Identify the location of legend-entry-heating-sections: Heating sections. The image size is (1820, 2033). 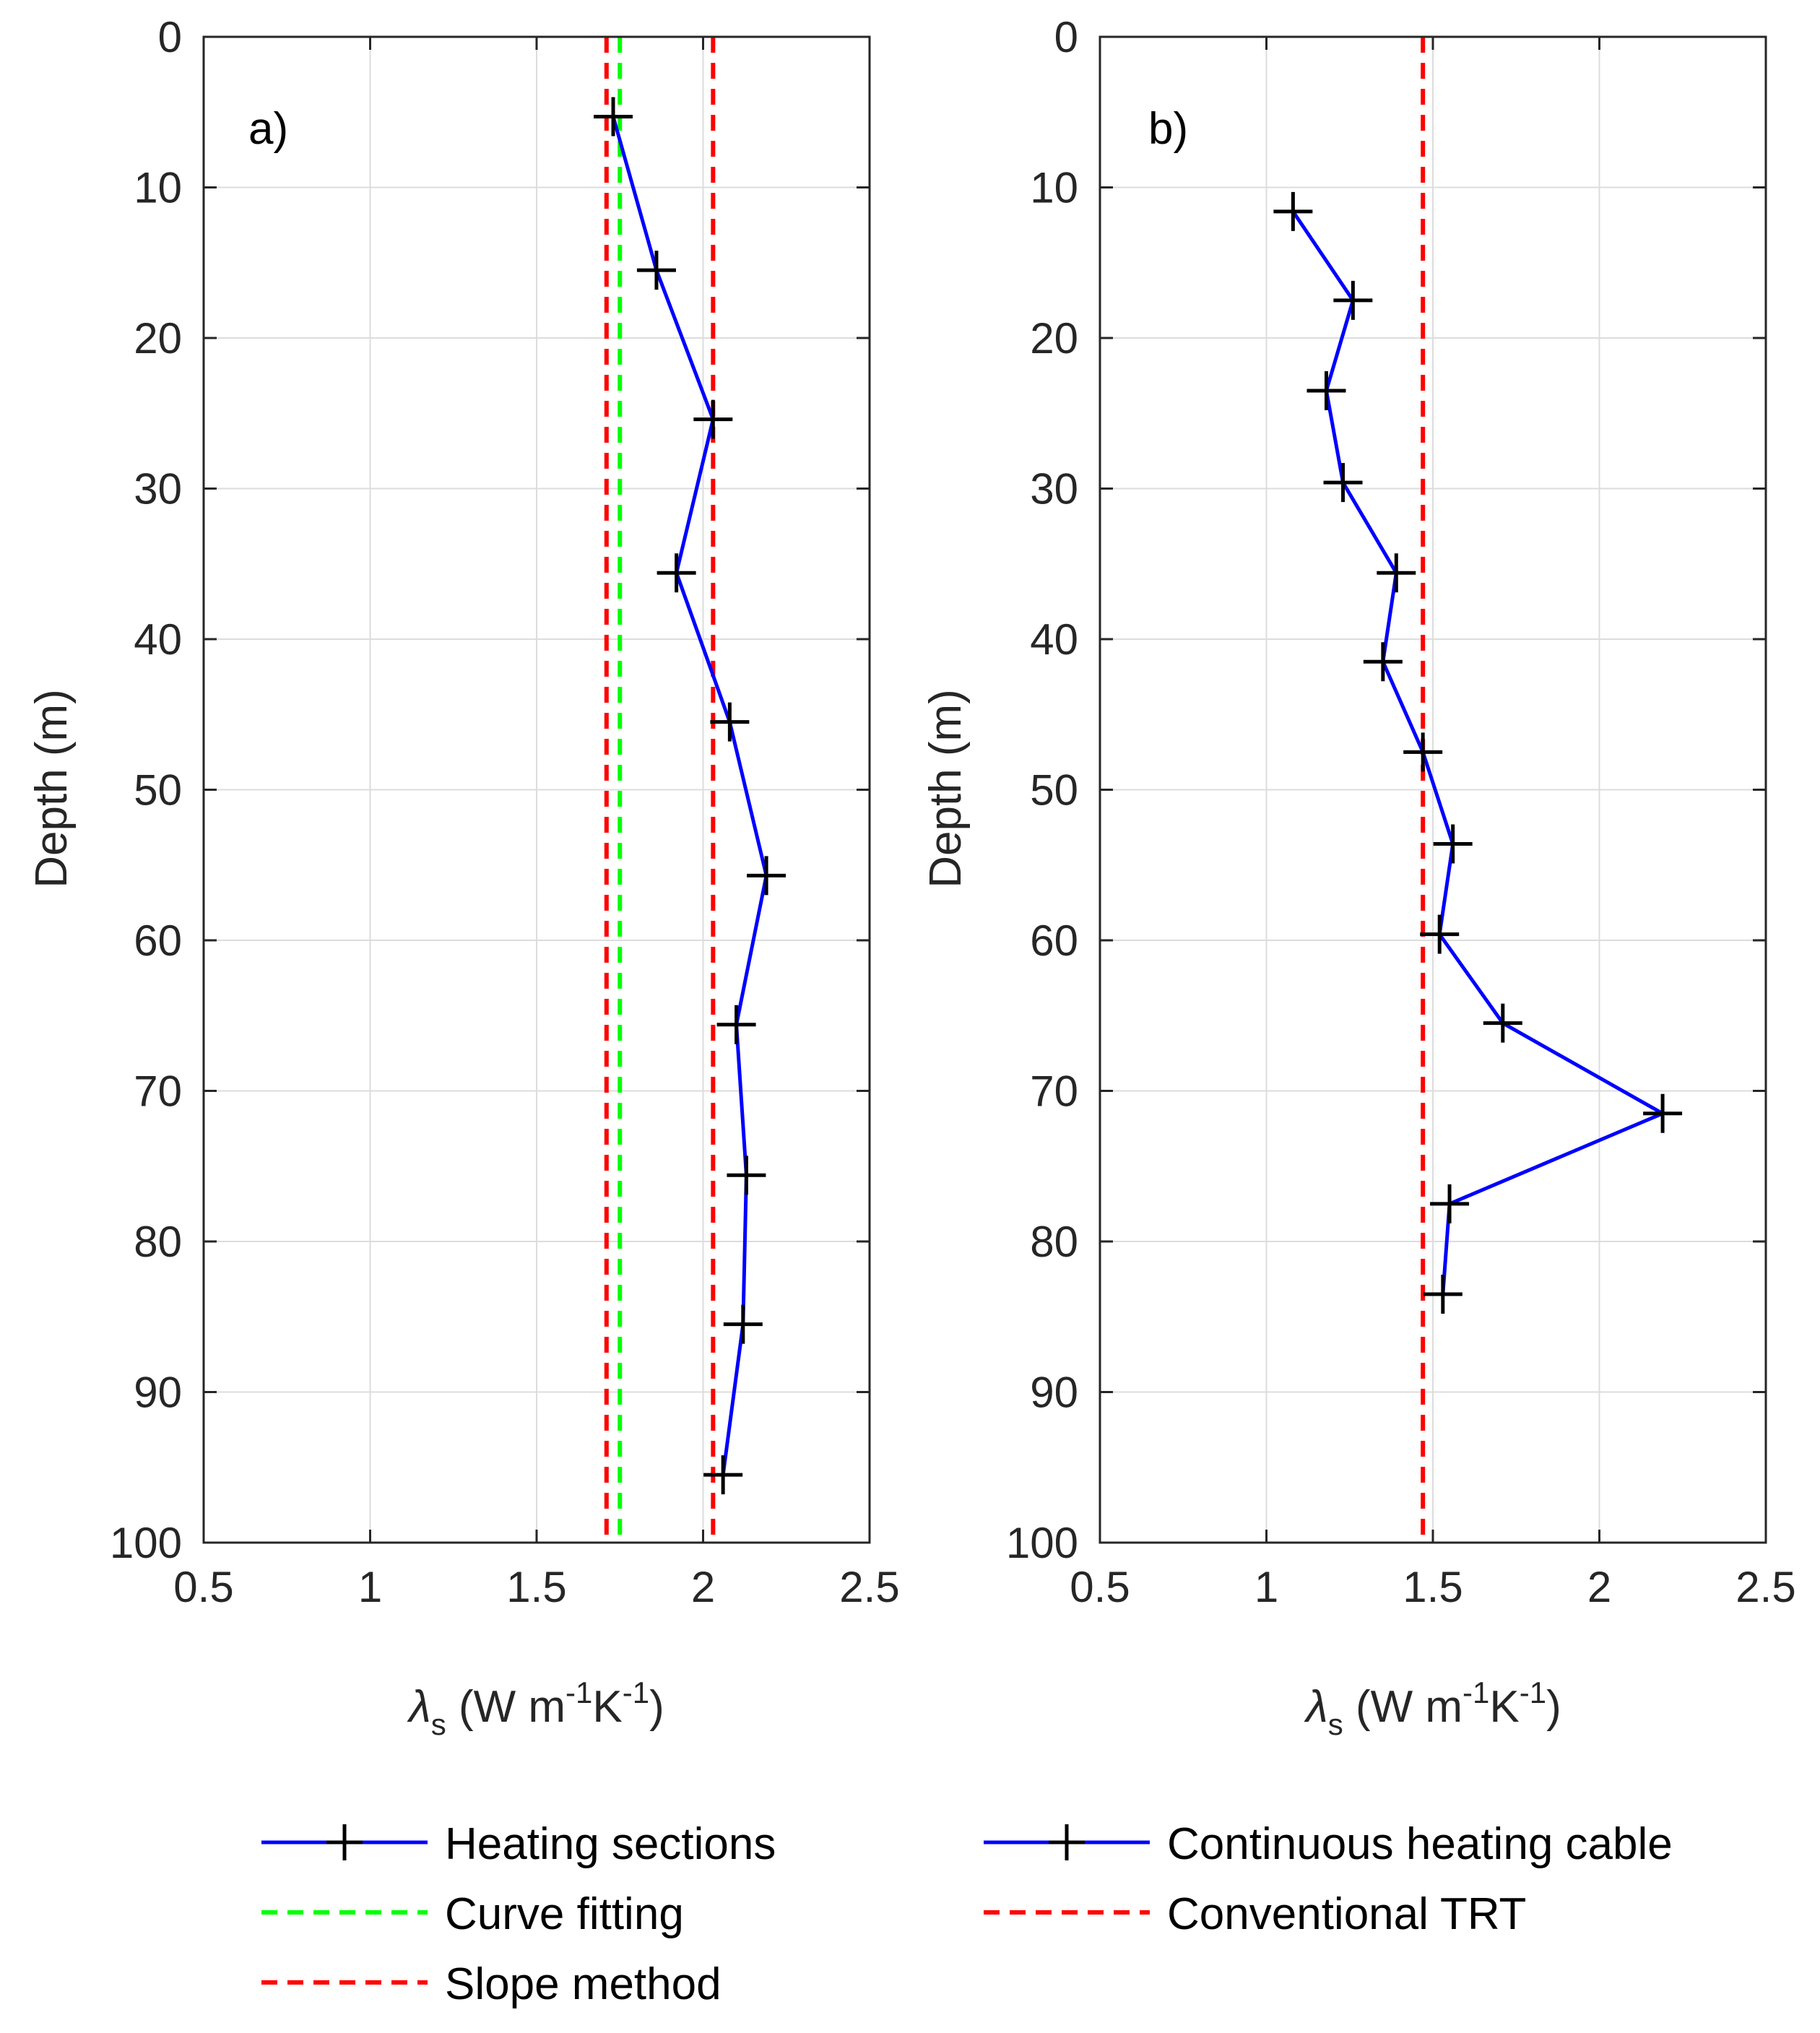
(518, 1844).